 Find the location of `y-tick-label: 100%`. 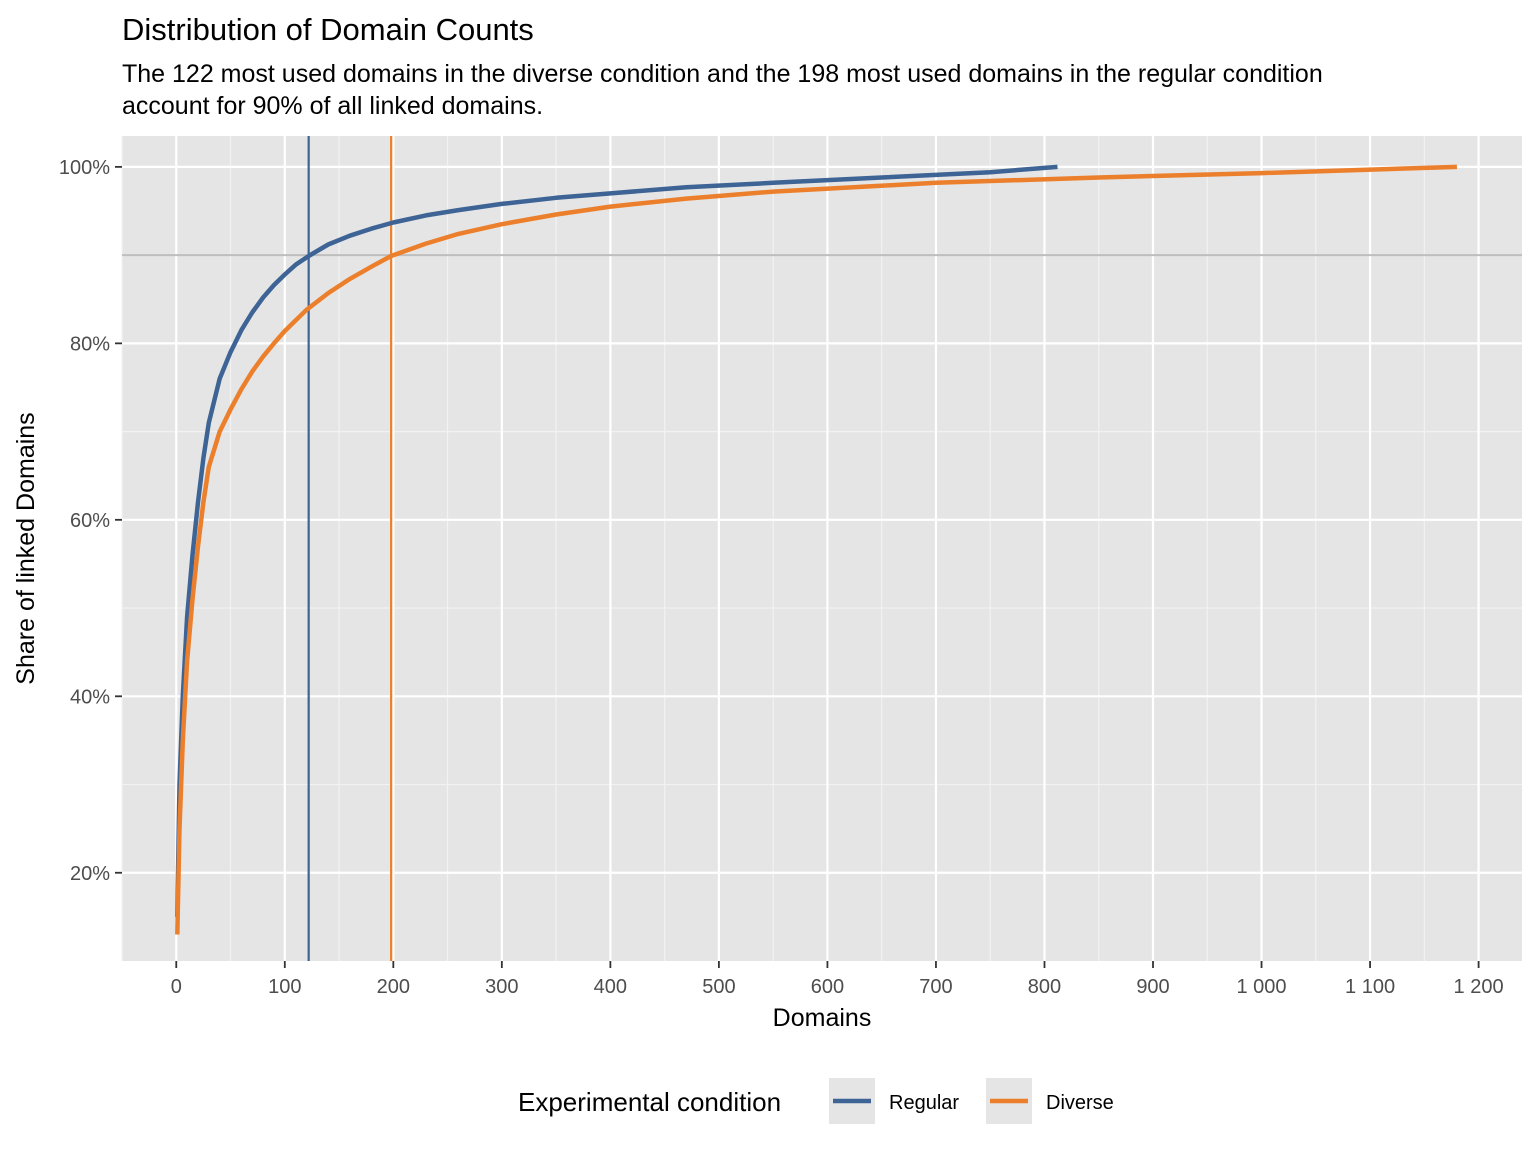

y-tick-label: 100% is located at coordinates (84, 168).